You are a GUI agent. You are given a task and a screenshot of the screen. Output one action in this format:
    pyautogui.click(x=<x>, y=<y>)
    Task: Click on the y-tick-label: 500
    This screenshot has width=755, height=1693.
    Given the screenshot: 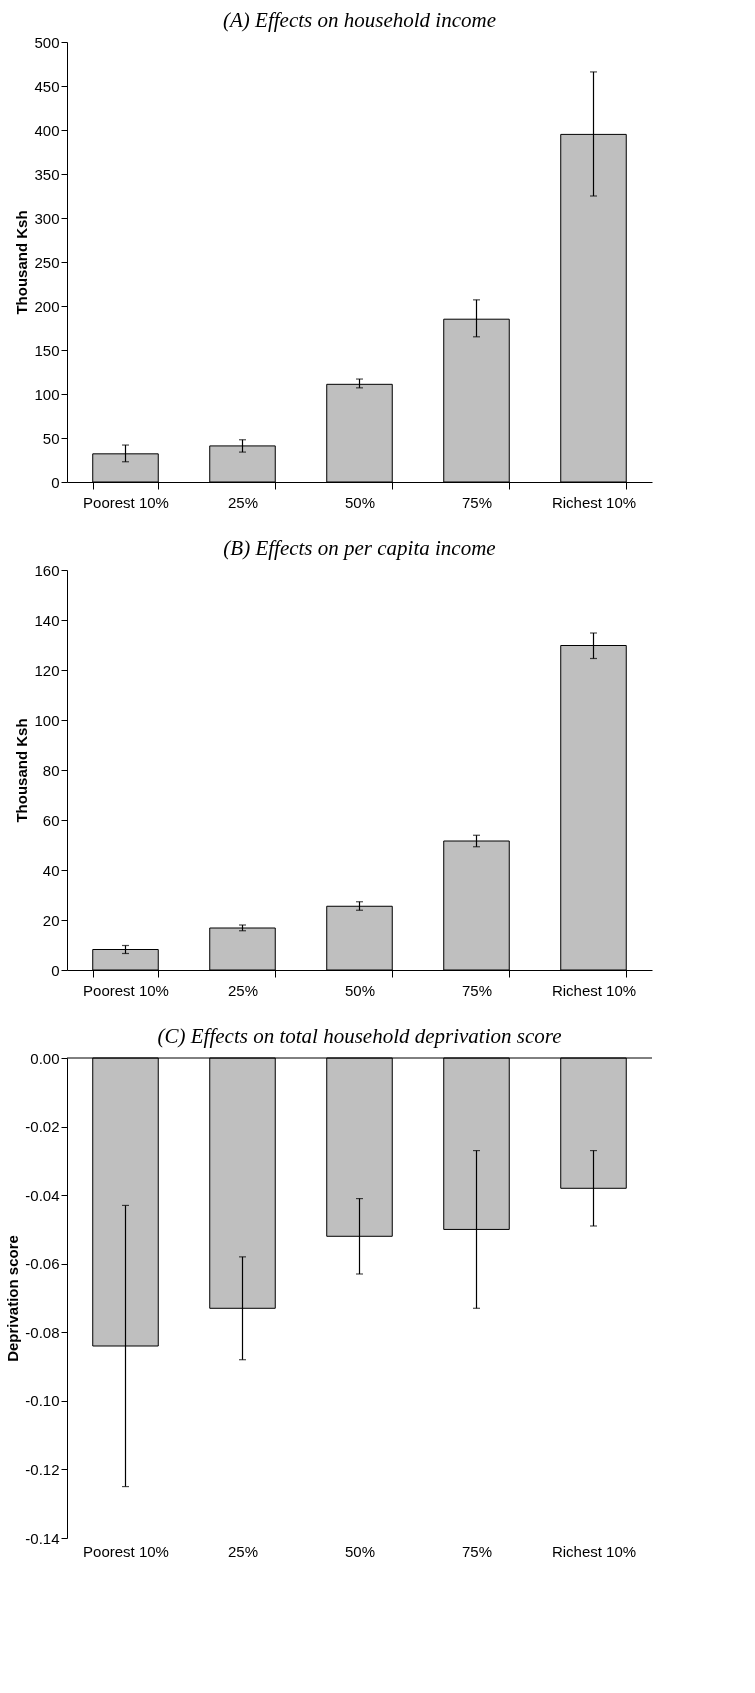 What is the action you would take?
    pyautogui.click(x=47, y=42)
    